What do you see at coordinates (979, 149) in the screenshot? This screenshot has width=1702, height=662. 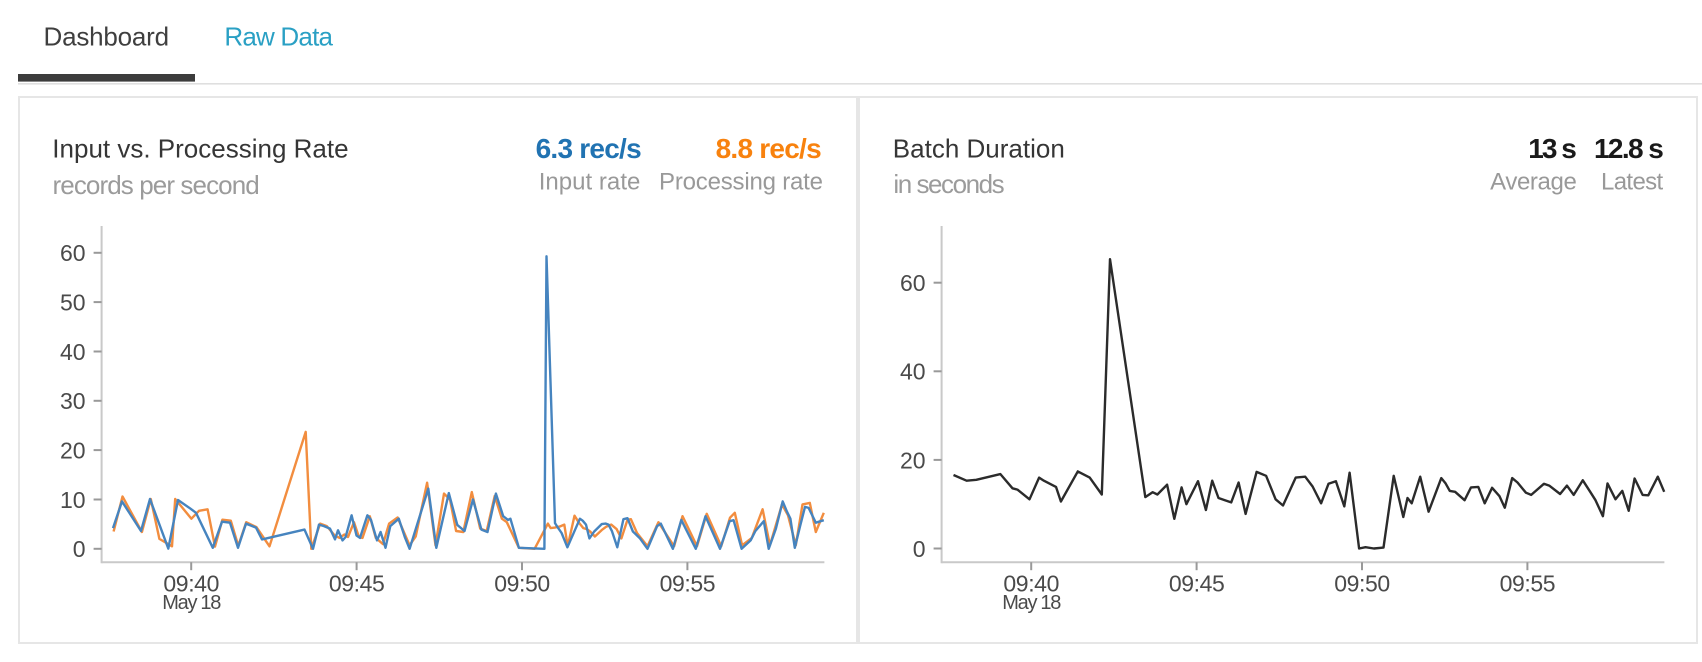 I see `svg-text: Batch Duration` at bounding box center [979, 149].